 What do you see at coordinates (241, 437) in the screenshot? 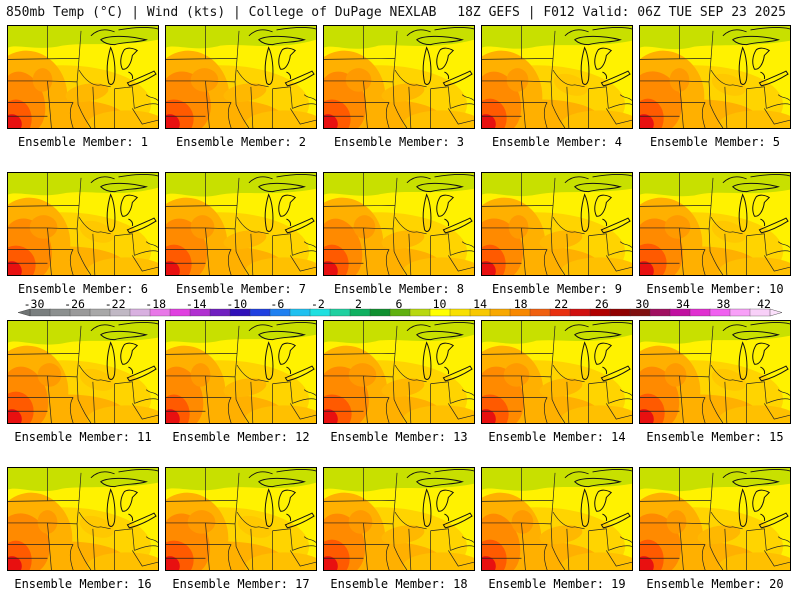
I see `ensemble-member-label: Ensemble Member: 12` at bounding box center [241, 437].